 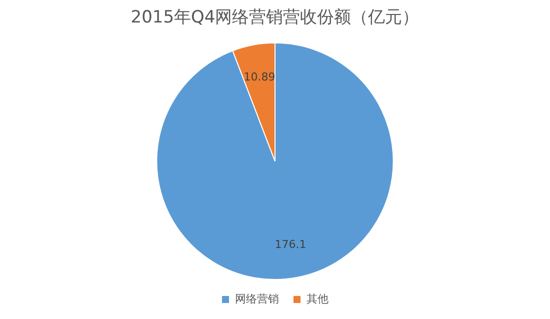 What do you see at coordinates (290, 244) in the screenshot?
I see `data-label: 176.1` at bounding box center [290, 244].